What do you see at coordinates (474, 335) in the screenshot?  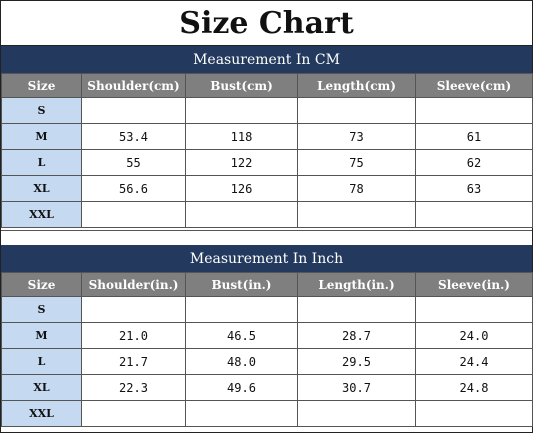 I see `sleeve-value: 24.0` at bounding box center [474, 335].